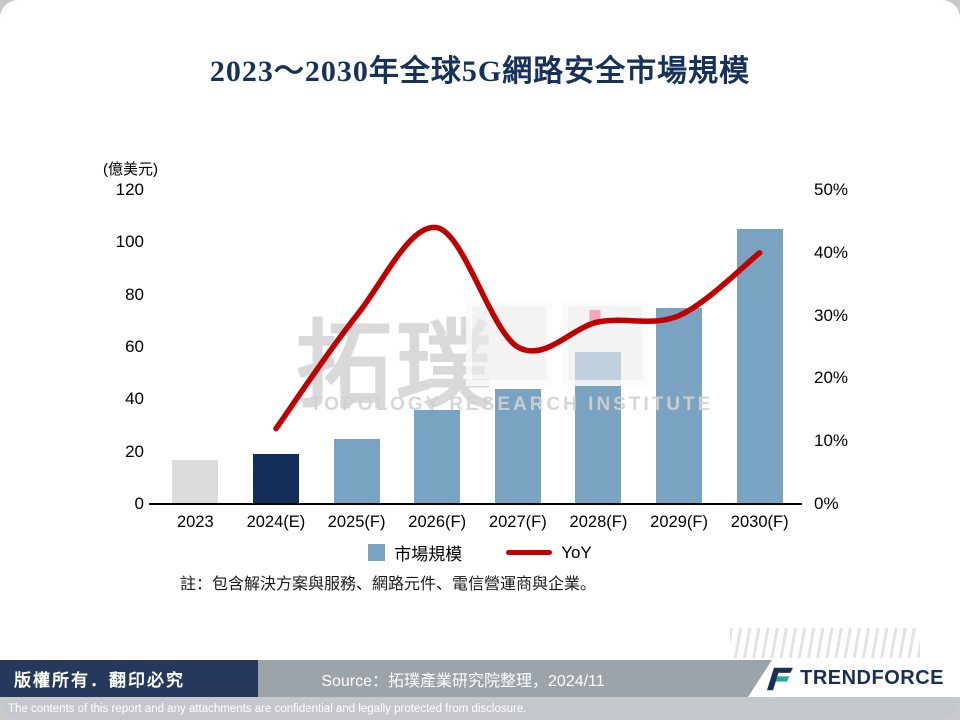 Image resolution: width=960 pixels, height=720 pixels. I want to click on legend-line-swatch, so click(529, 552).